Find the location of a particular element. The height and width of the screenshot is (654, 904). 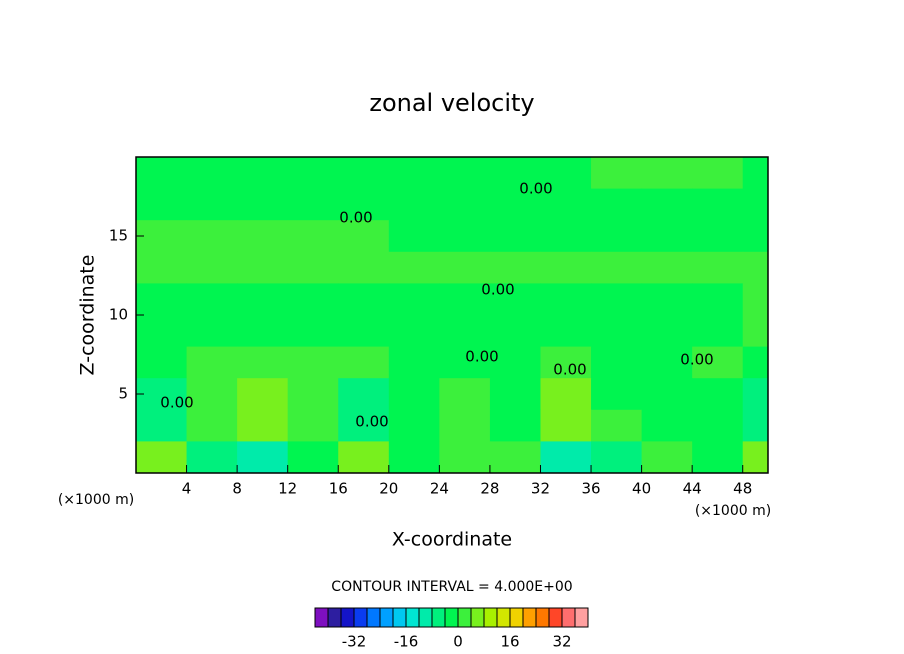

y-tick-label: 10 is located at coordinates (118, 315).